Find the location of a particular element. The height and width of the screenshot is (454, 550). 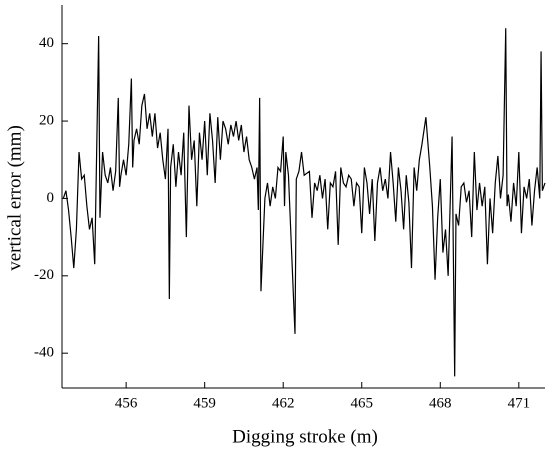

y-tick-label: -40 is located at coordinates (44, 353).